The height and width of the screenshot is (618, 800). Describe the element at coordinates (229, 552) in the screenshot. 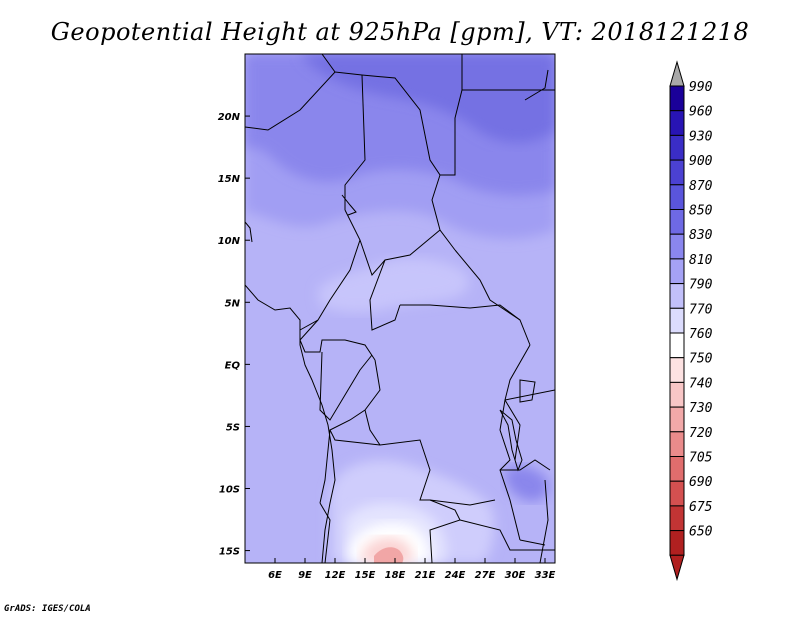

I see `y-tick-label: 15S` at that location.